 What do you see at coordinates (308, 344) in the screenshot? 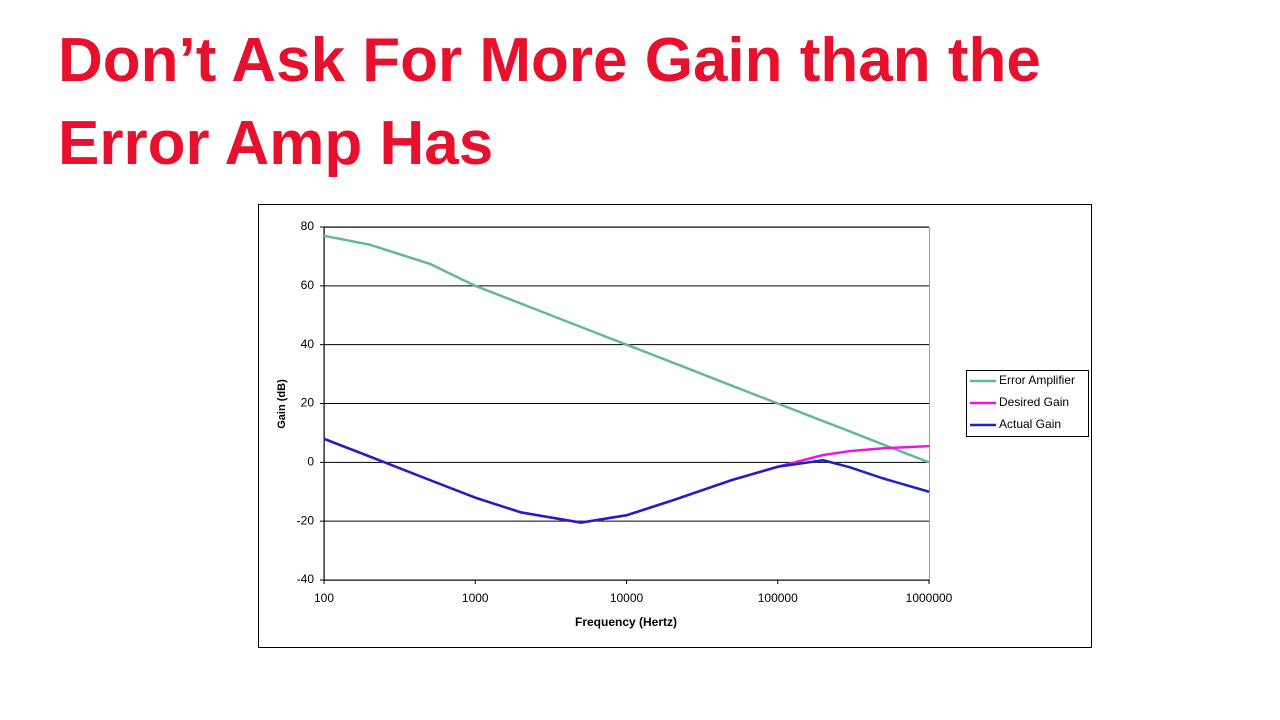
I see `y-tick-label: 40` at bounding box center [308, 344].